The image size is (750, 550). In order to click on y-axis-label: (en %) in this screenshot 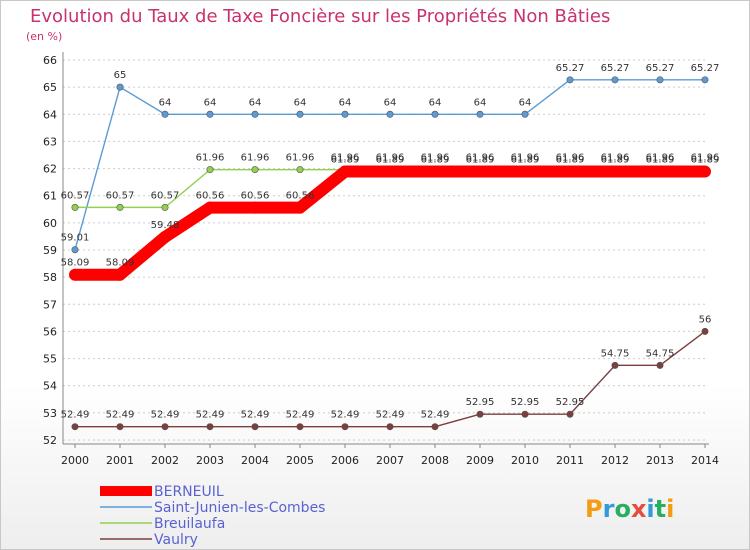, I will do `click(44, 36)`.